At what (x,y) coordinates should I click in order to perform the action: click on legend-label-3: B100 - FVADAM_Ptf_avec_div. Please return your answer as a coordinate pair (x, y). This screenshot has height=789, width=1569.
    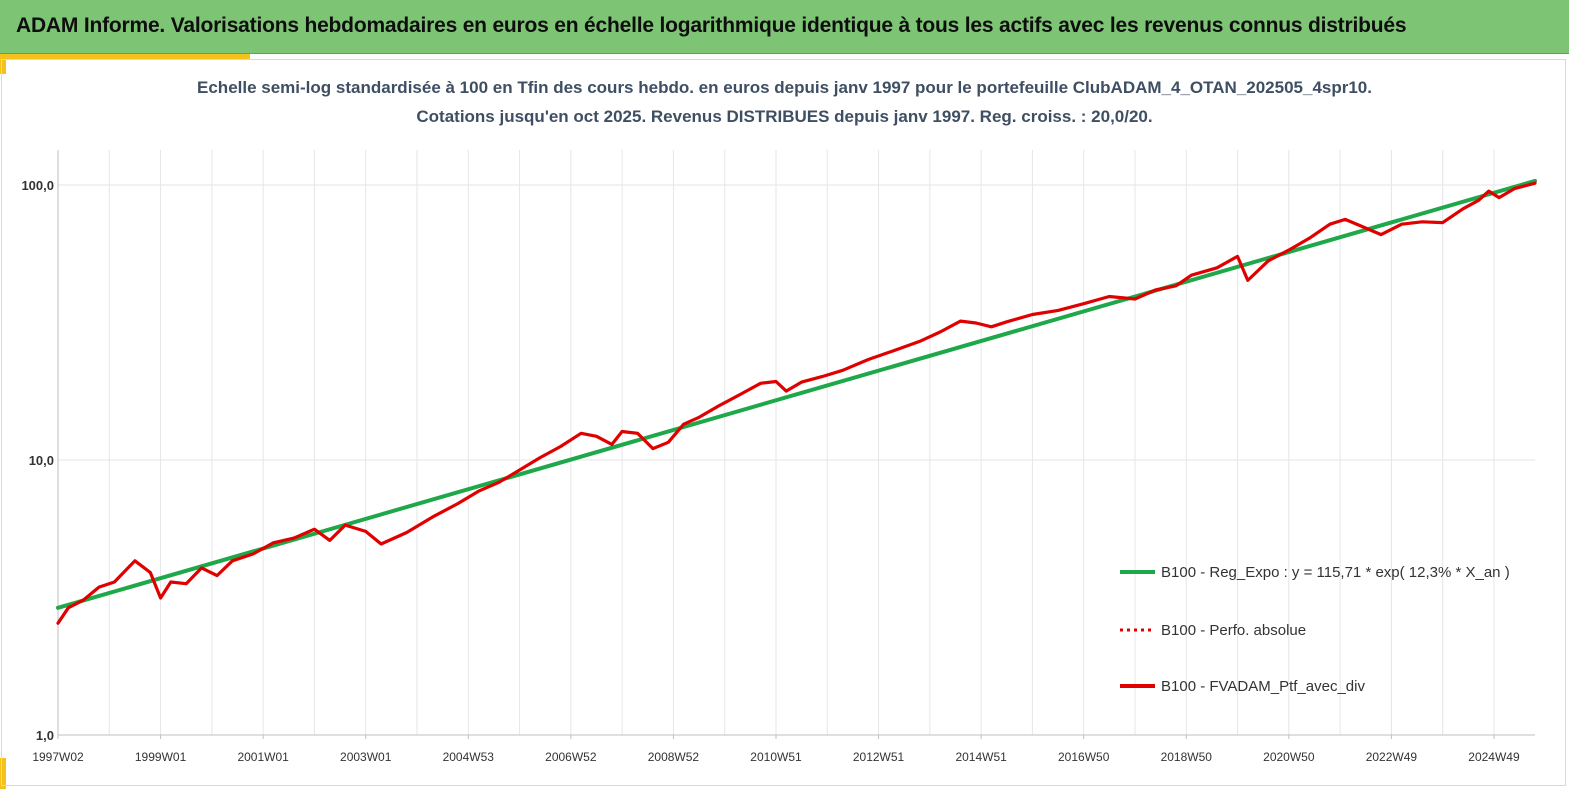
    Looking at the image, I should click on (1263, 686).